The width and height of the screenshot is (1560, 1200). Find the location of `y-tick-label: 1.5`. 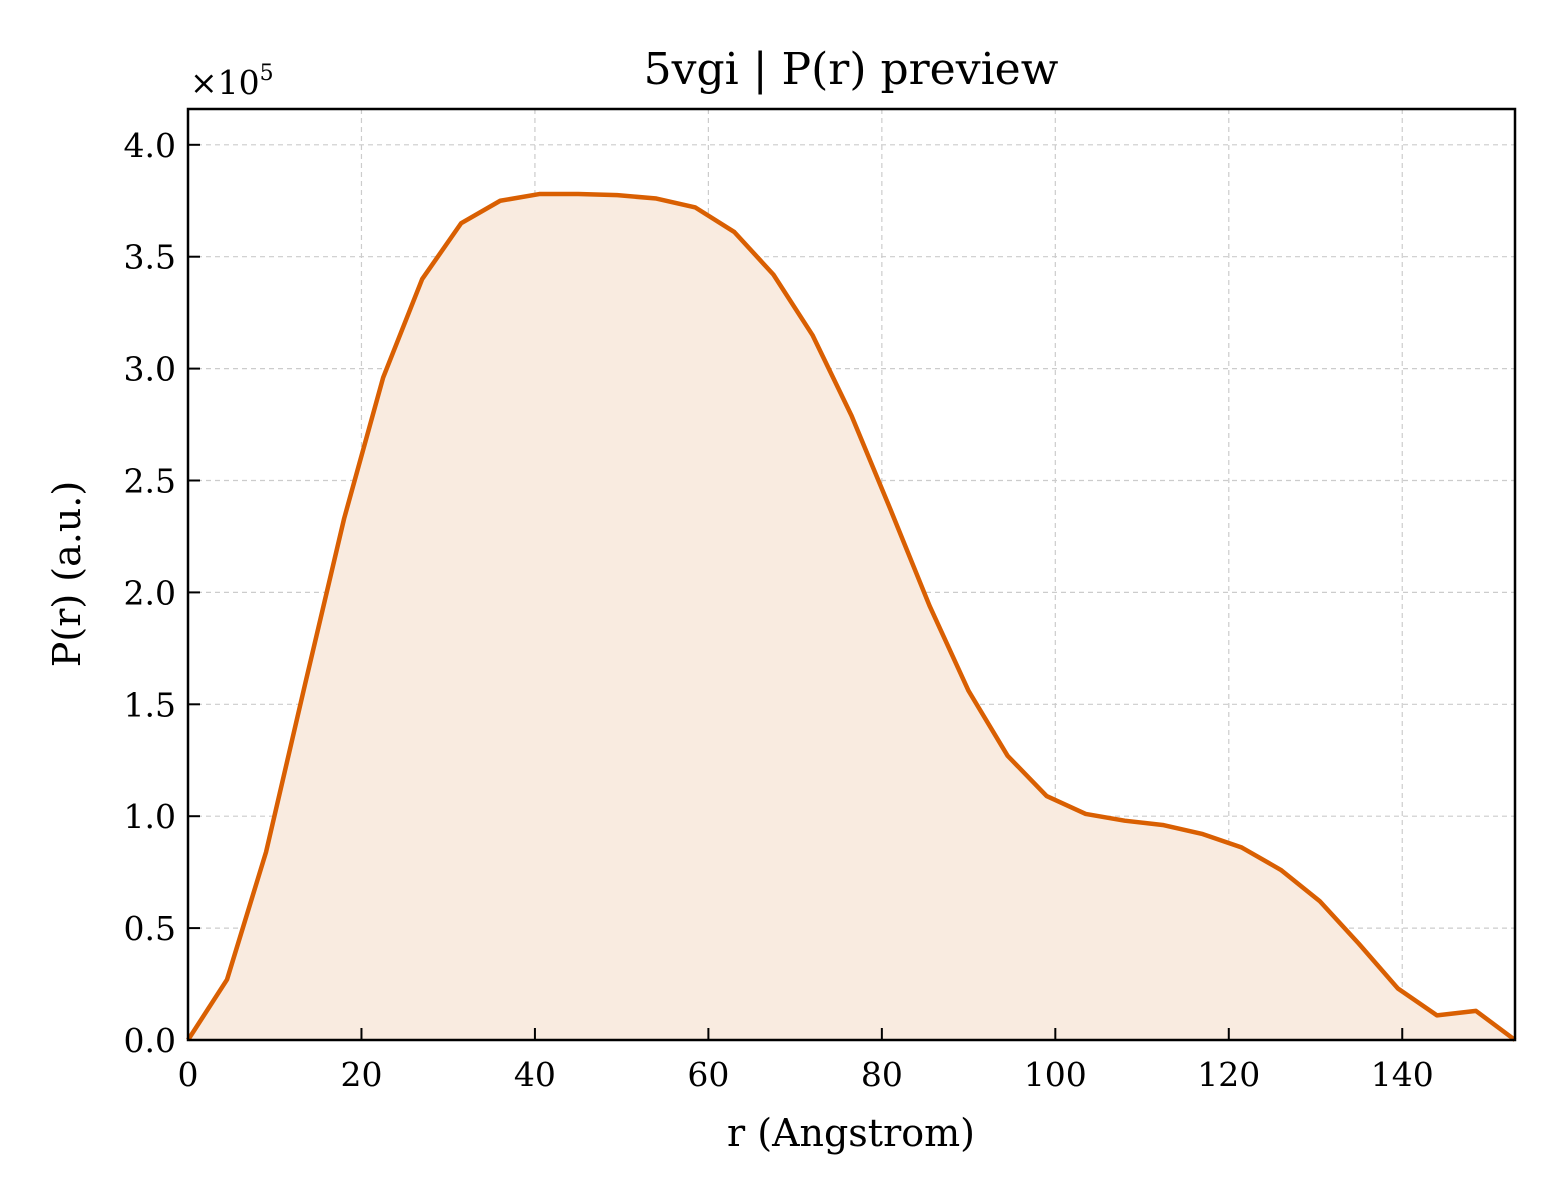

y-tick-label: 1.5 is located at coordinates (150, 704).